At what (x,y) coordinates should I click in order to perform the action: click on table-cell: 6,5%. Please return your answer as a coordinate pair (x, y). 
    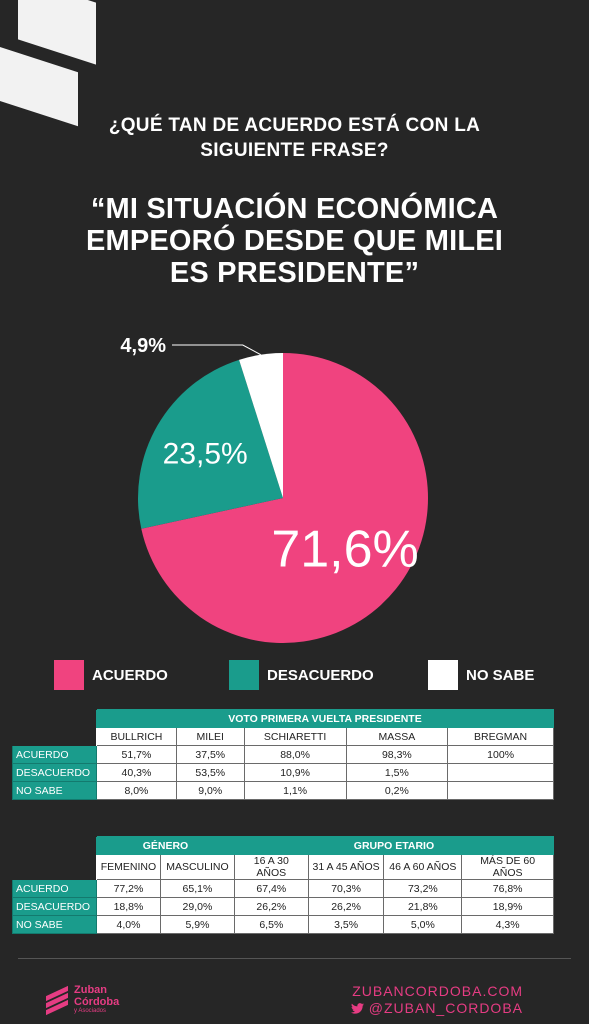
    Looking at the image, I should click on (271, 924).